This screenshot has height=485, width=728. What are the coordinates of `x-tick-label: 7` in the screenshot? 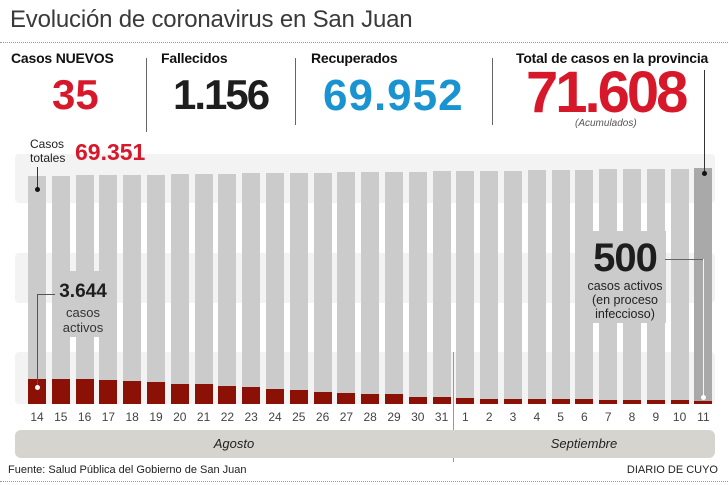 It's located at (608, 417).